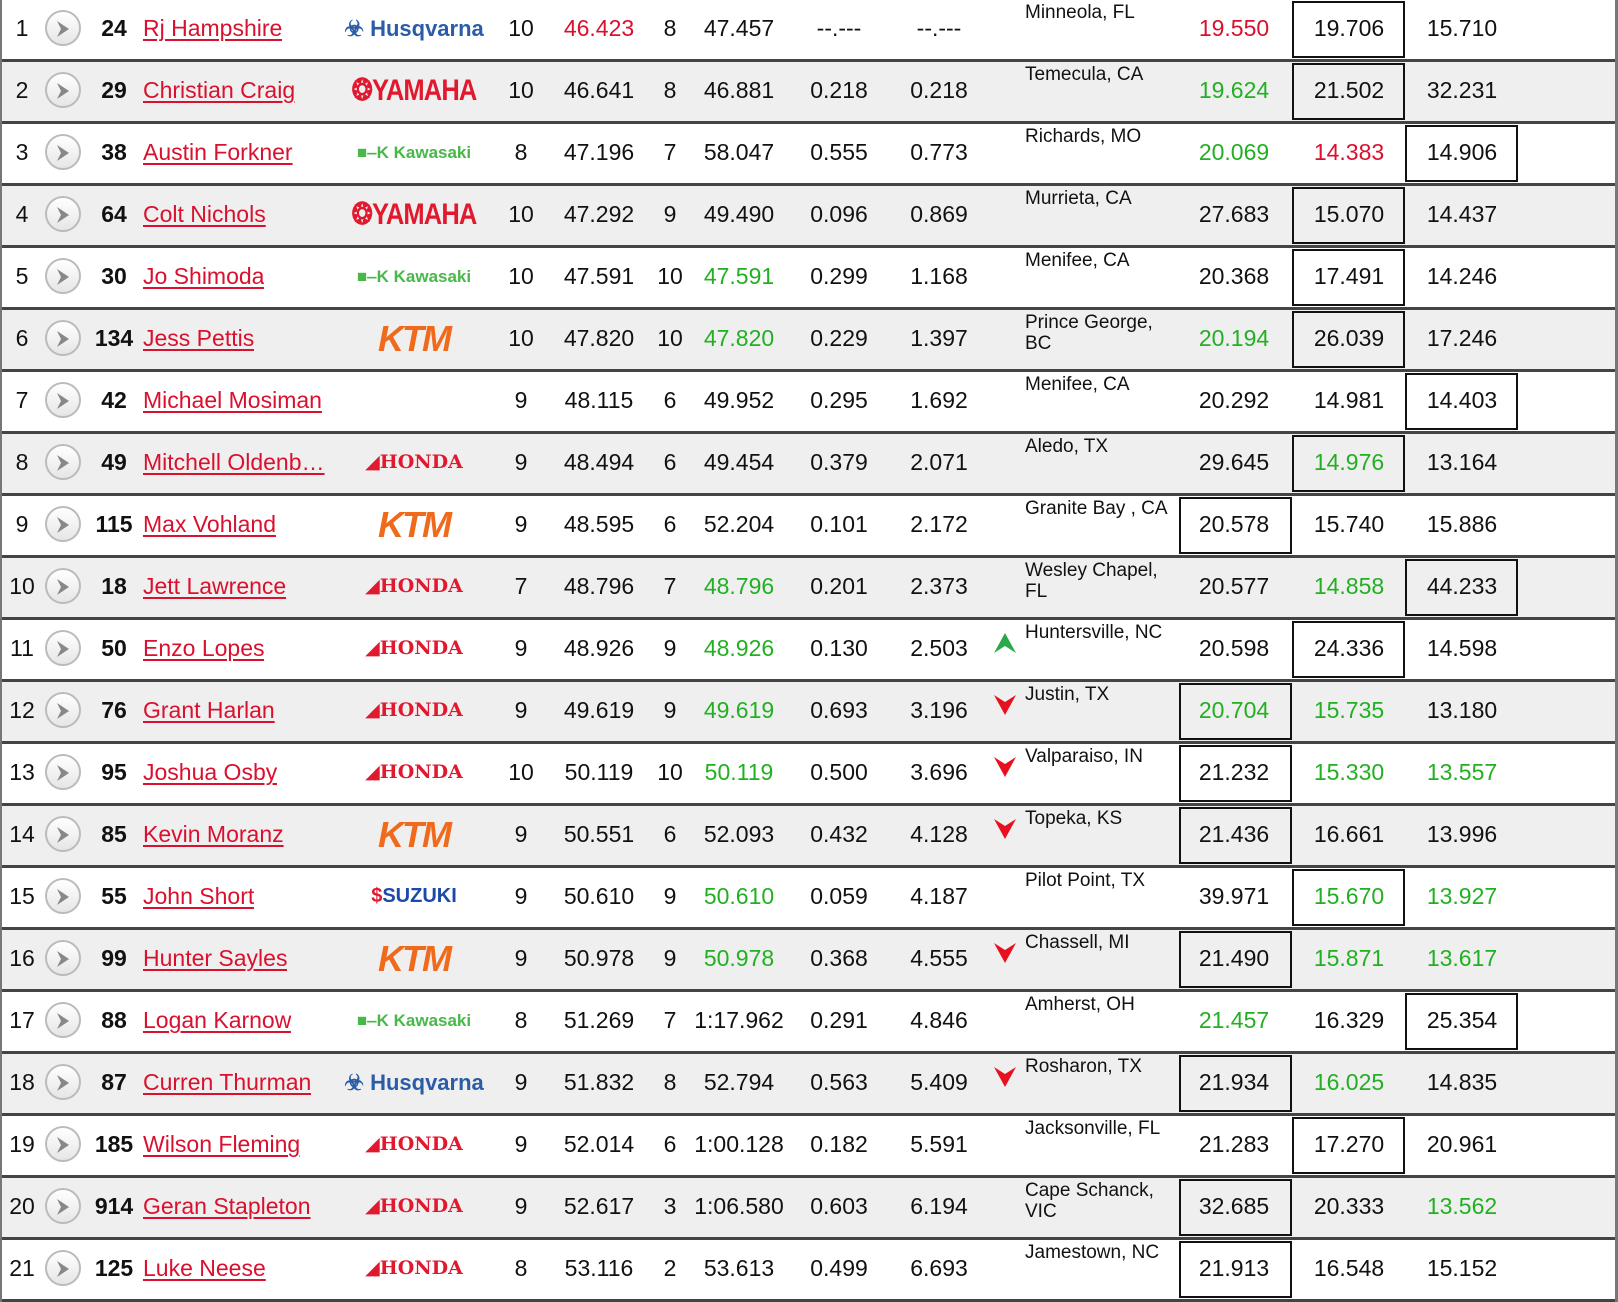  Describe the element at coordinates (204, 648) in the screenshot. I see `rider-name-link: Enzo Lopes` at that location.